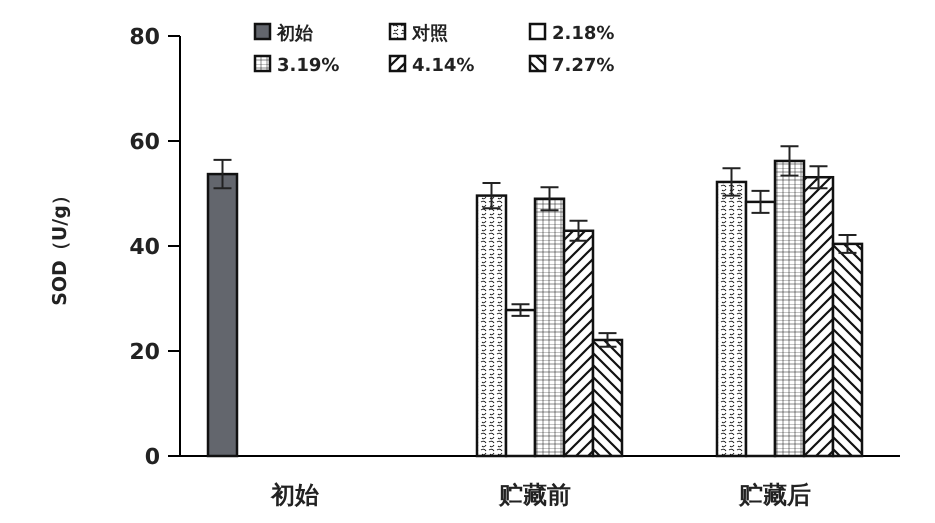  Describe the element at coordinates (583, 65) in the screenshot. I see `legend-label: 7.27%` at that location.